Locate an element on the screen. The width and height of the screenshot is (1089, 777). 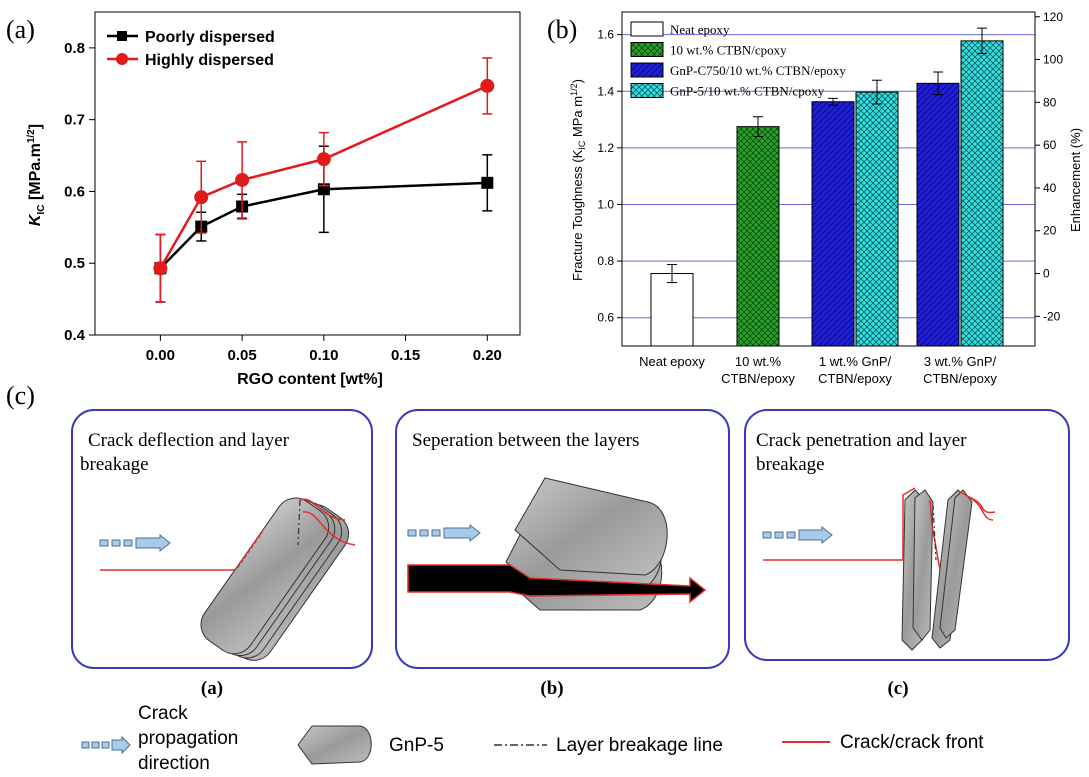
y-tick-label: 0.5 is located at coordinates (74, 263).